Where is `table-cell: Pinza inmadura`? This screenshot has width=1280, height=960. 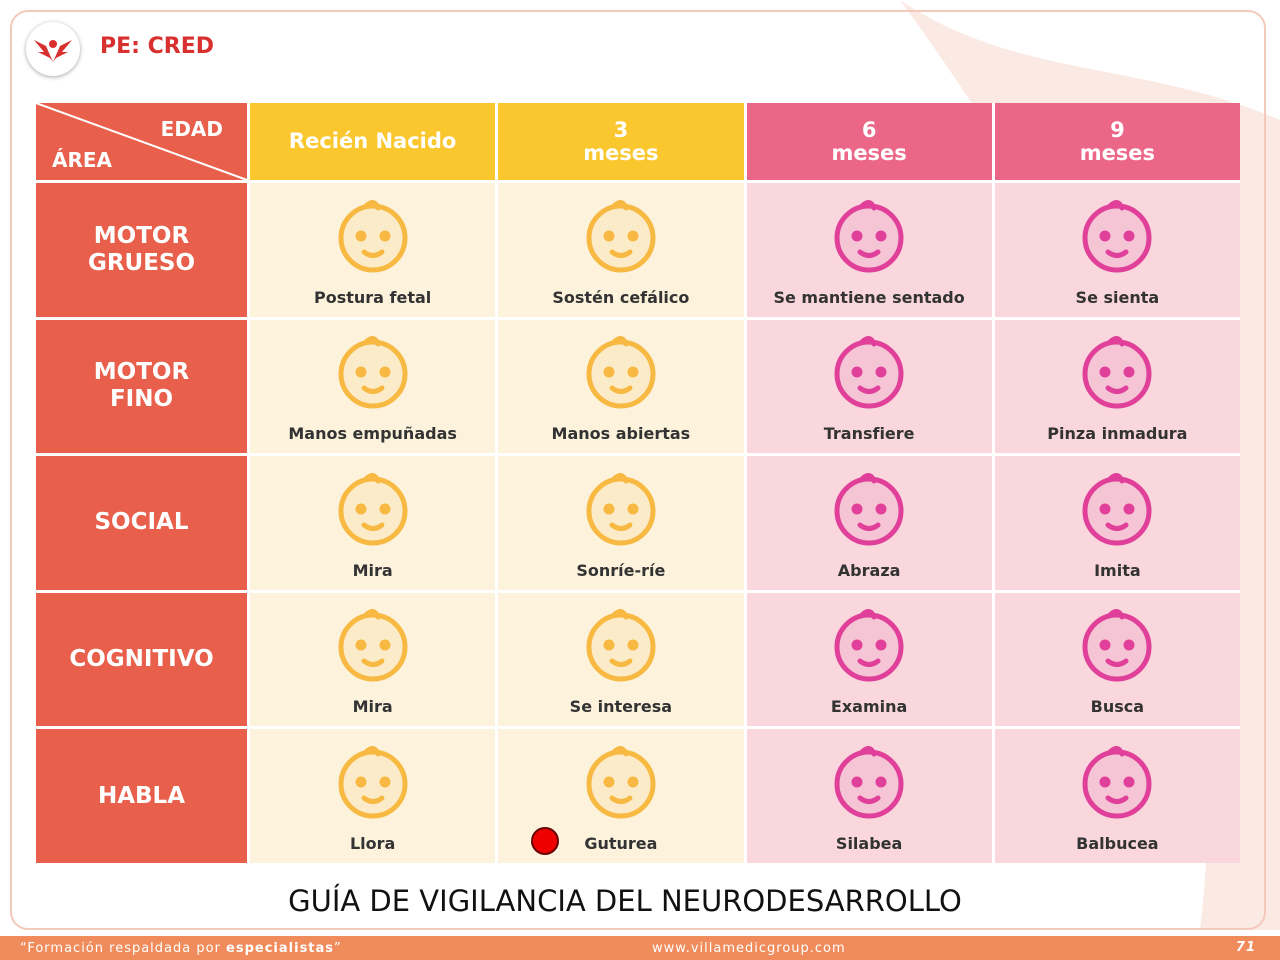
table-cell: Pinza inmadura is located at coordinates (1117, 386).